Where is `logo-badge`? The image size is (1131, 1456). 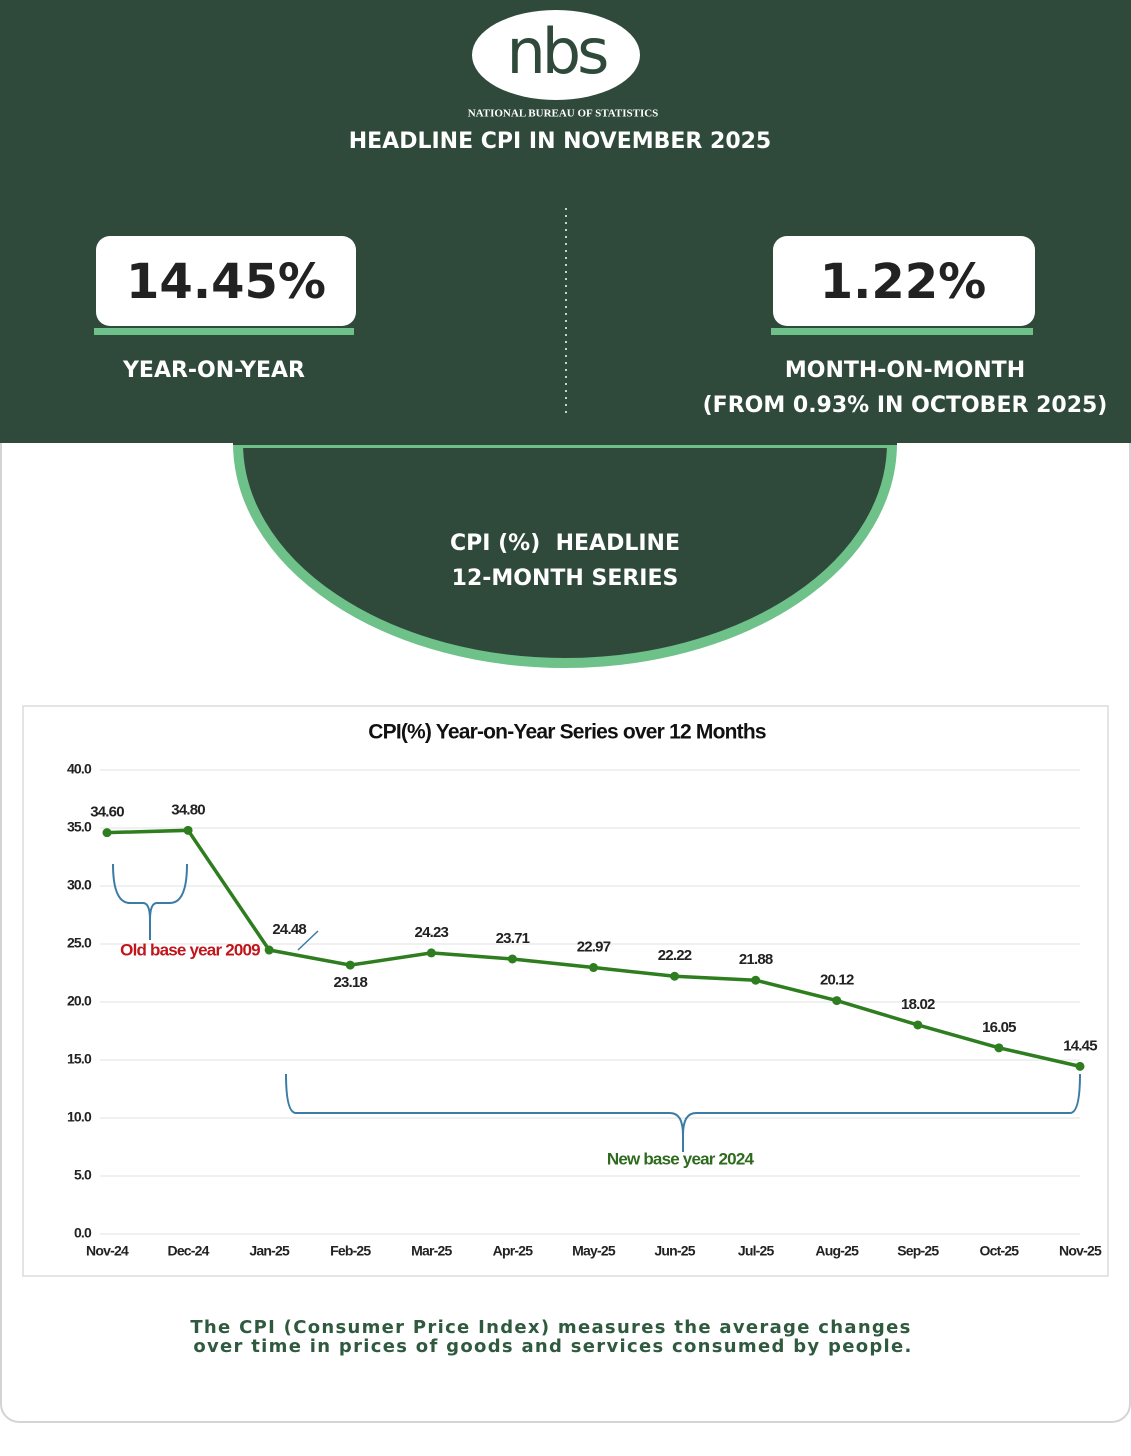 logo-badge is located at coordinates (556, 55).